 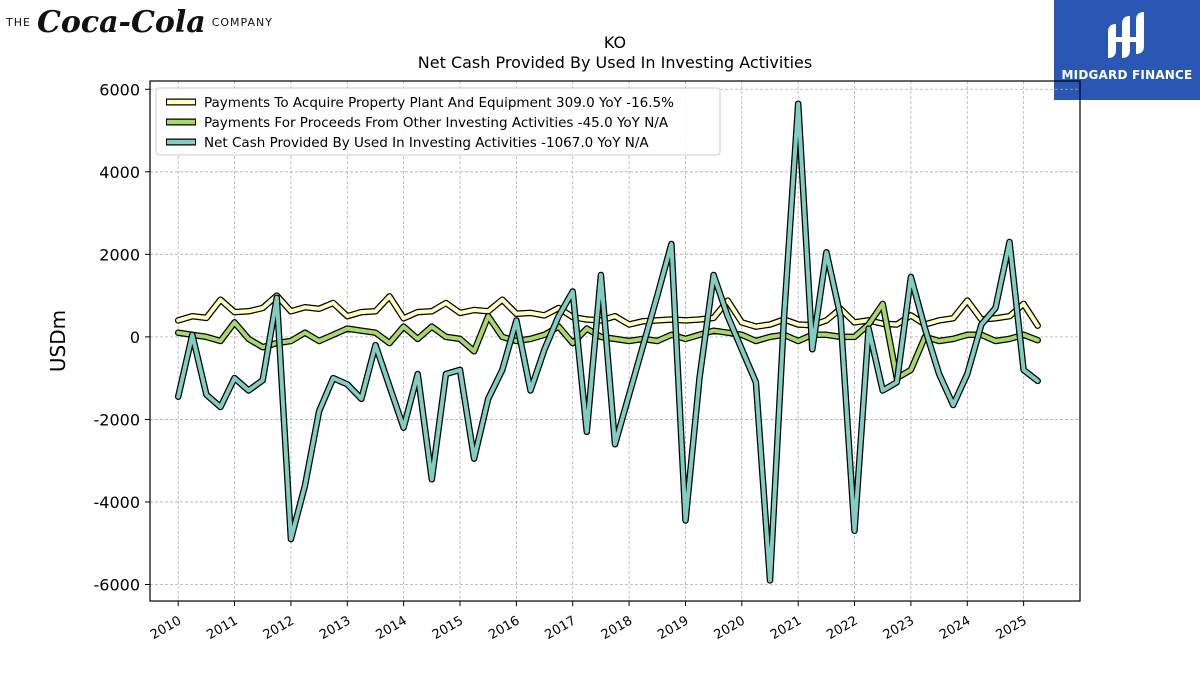 I want to click on x-tick-label: 2017, so click(x=561, y=628).